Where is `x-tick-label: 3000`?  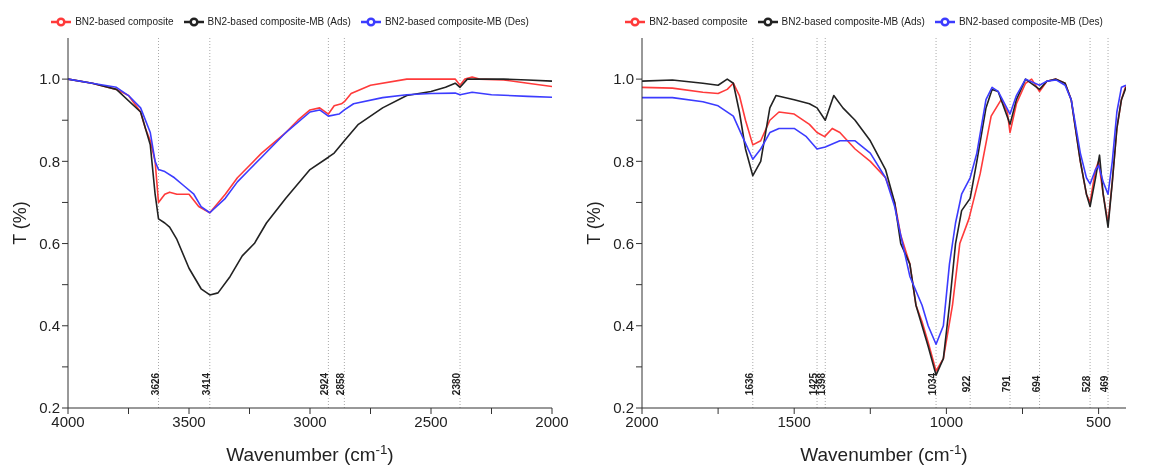 x-tick-label: 3000 is located at coordinates (310, 421).